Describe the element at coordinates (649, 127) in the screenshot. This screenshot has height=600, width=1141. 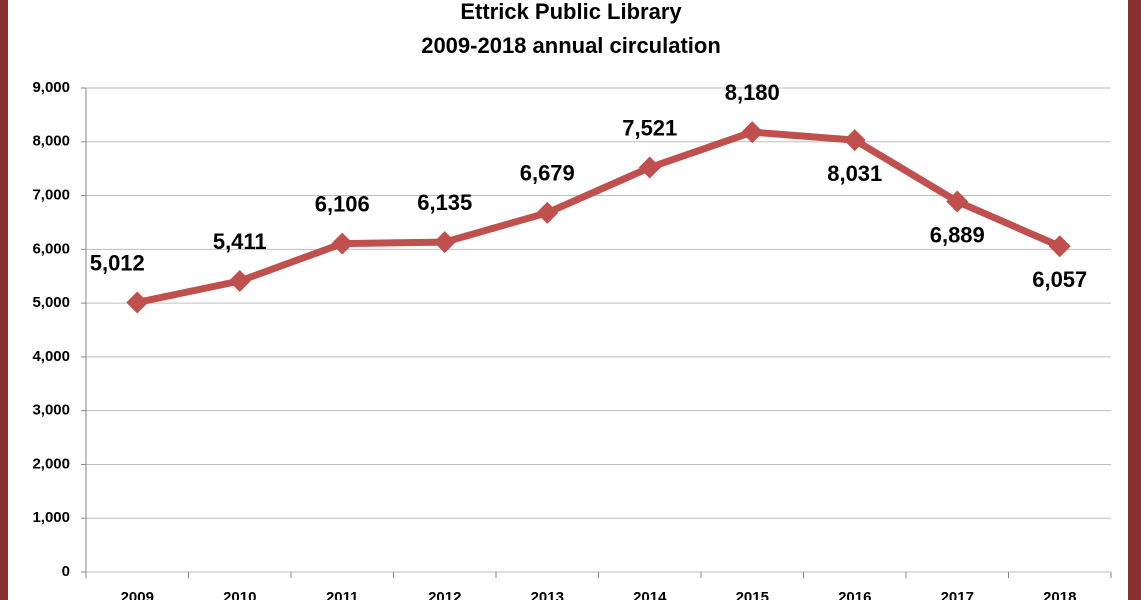
I see `data-label: 7,521` at that location.